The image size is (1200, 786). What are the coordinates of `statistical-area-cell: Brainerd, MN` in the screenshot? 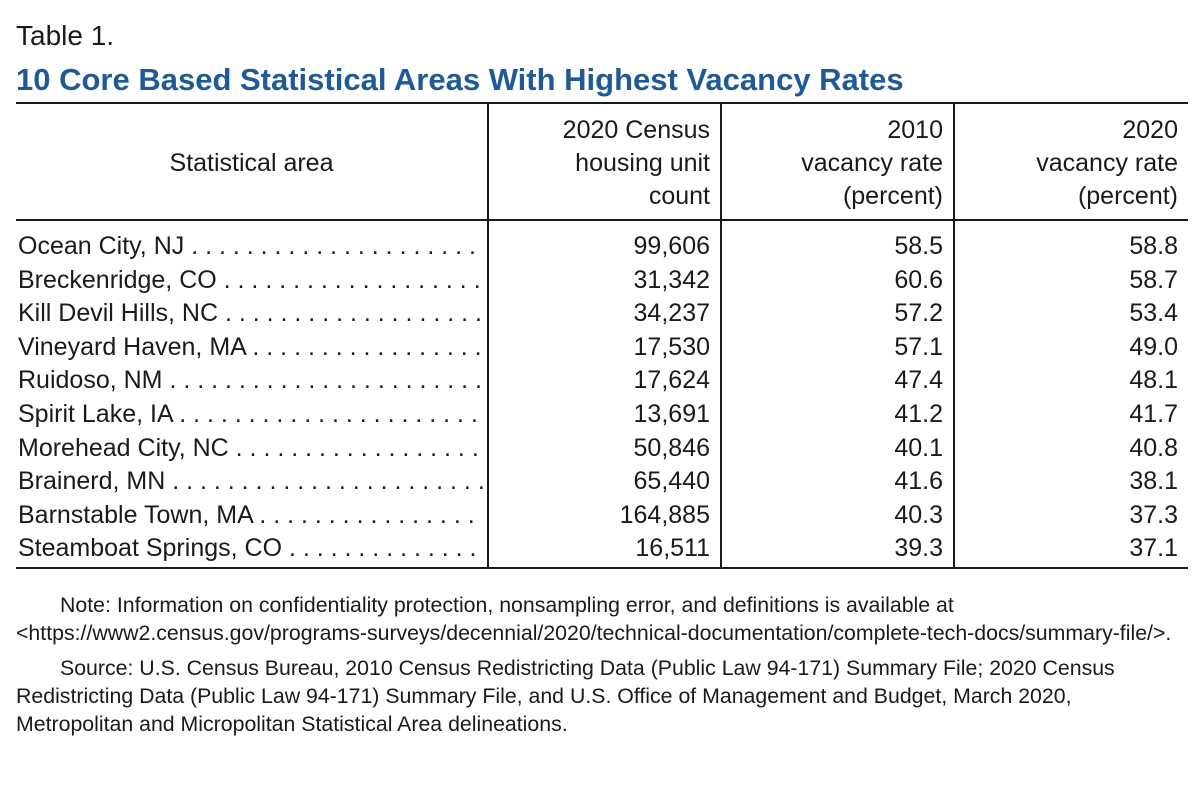 It's located at (252, 482).